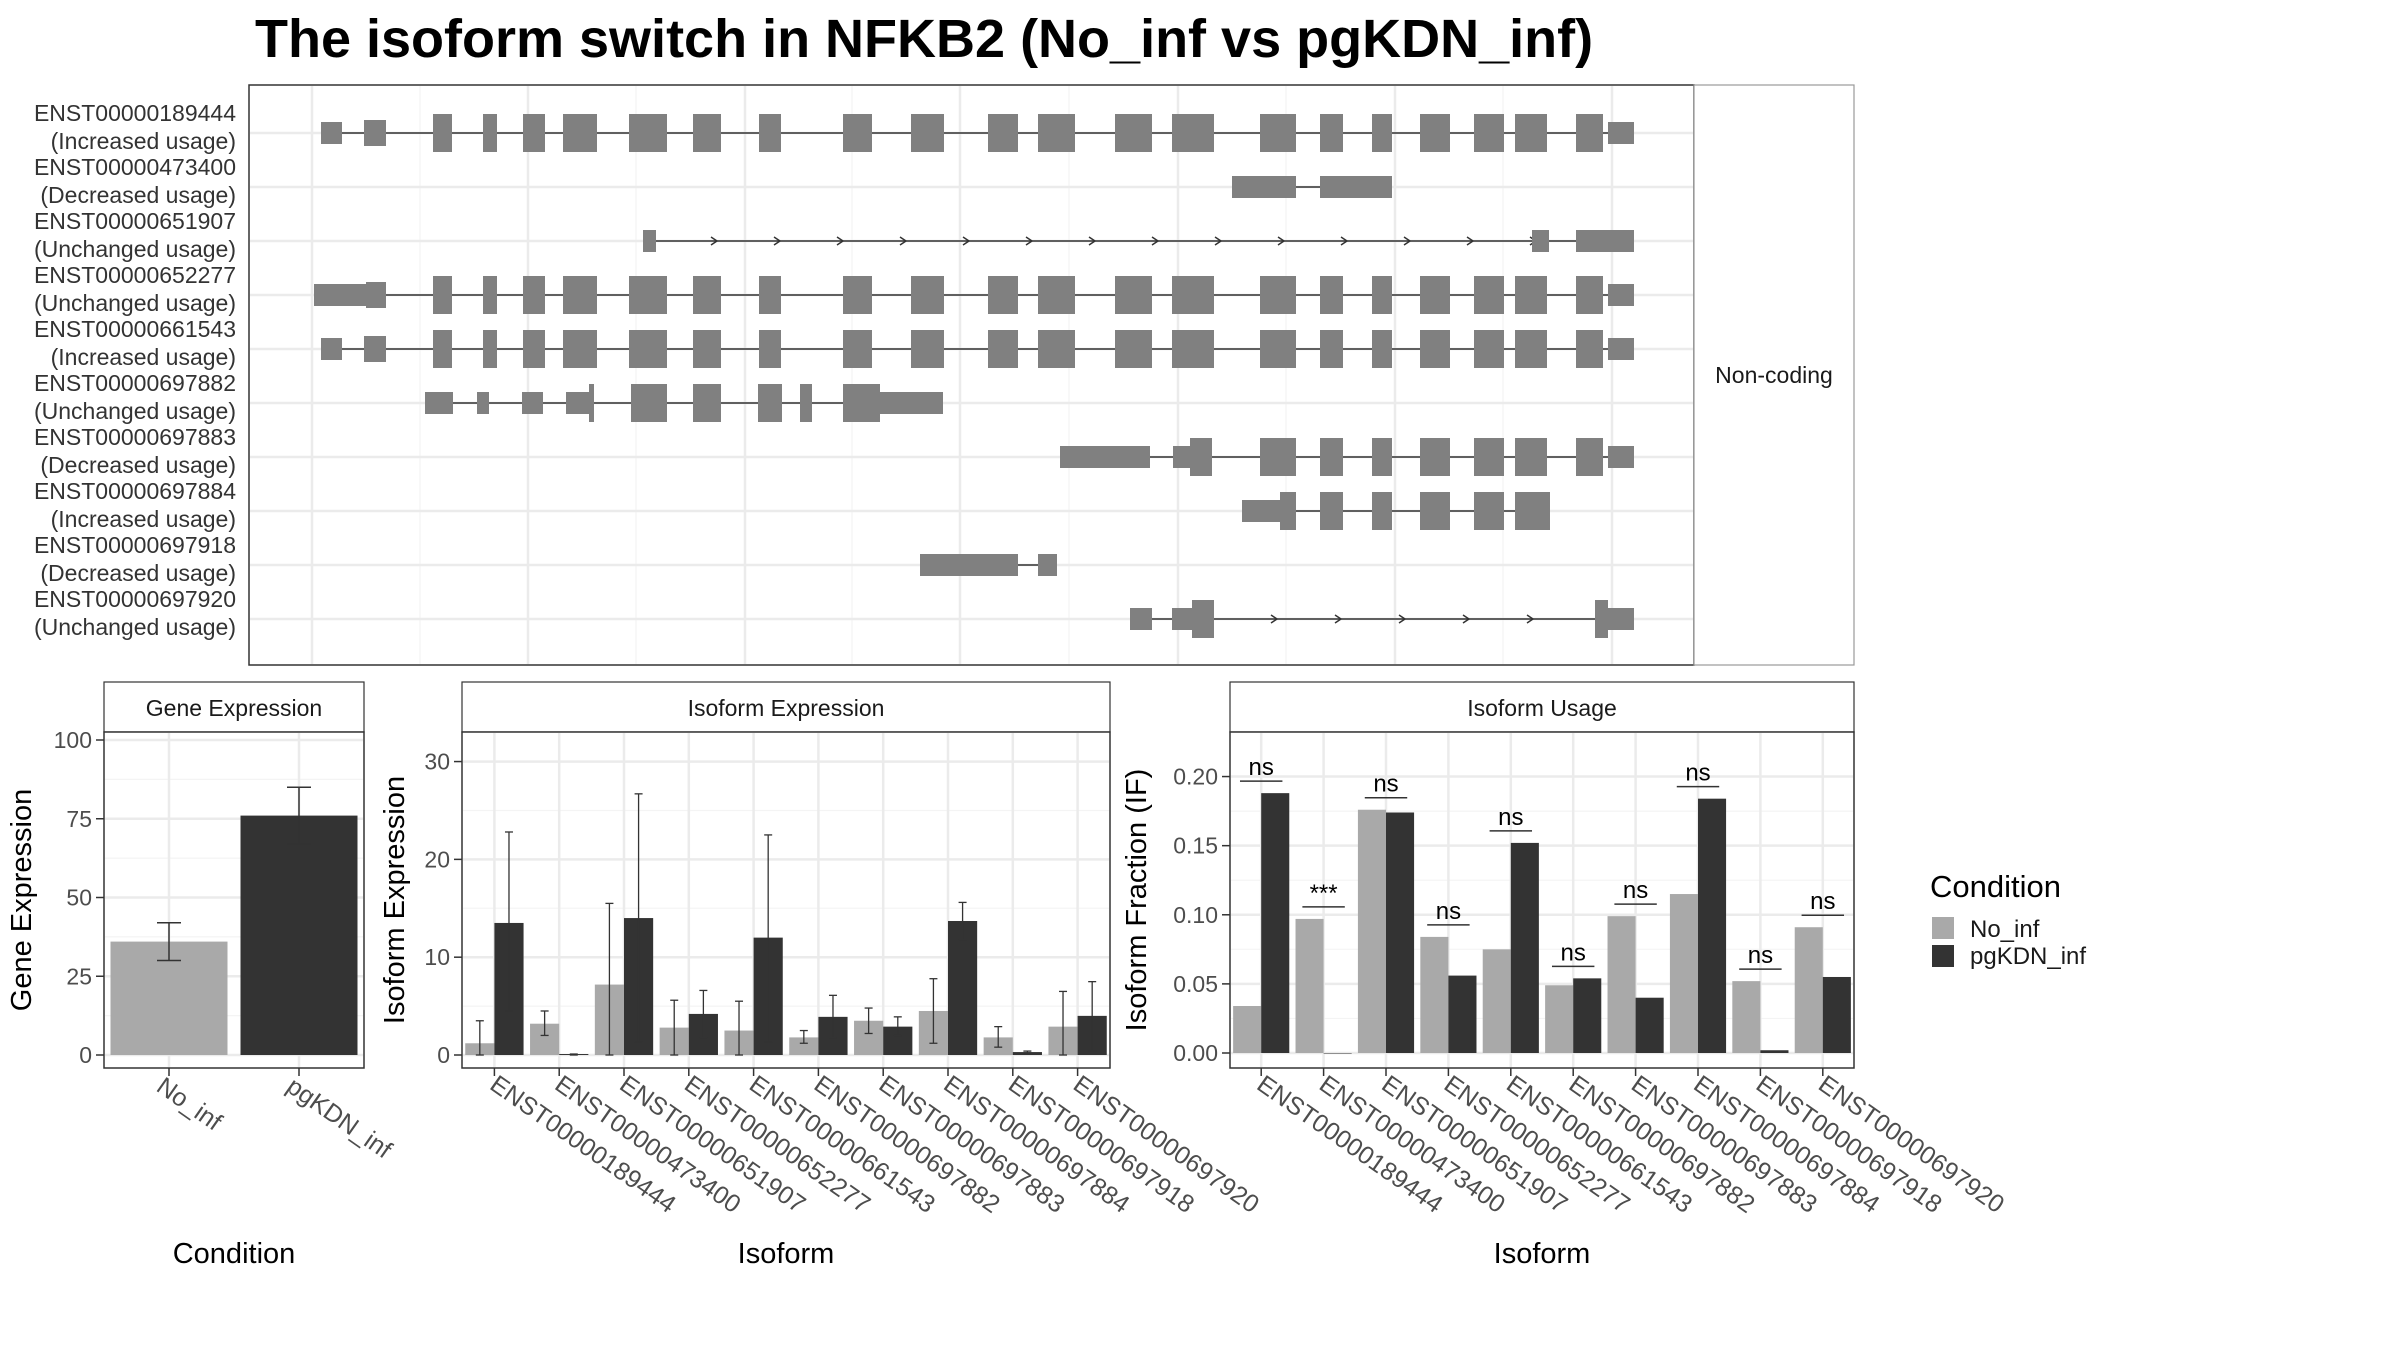 This screenshot has width=2400, height=1350. I want to click on isoform-usage-strip, so click(1542, 707).